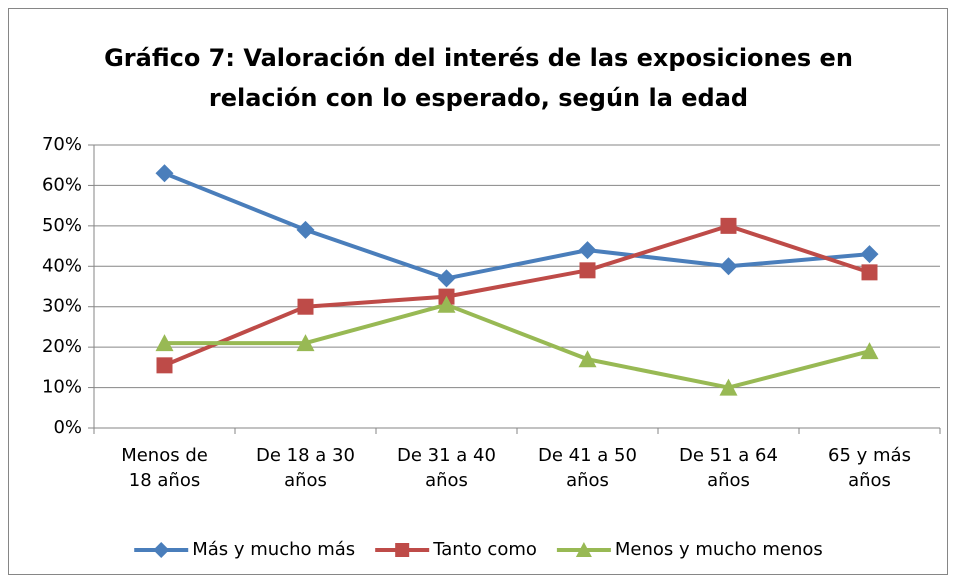 The image size is (957, 583). What do you see at coordinates (273, 549) in the screenshot?
I see `legend-label: Más y mucho más` at bounding box center [273, 549].